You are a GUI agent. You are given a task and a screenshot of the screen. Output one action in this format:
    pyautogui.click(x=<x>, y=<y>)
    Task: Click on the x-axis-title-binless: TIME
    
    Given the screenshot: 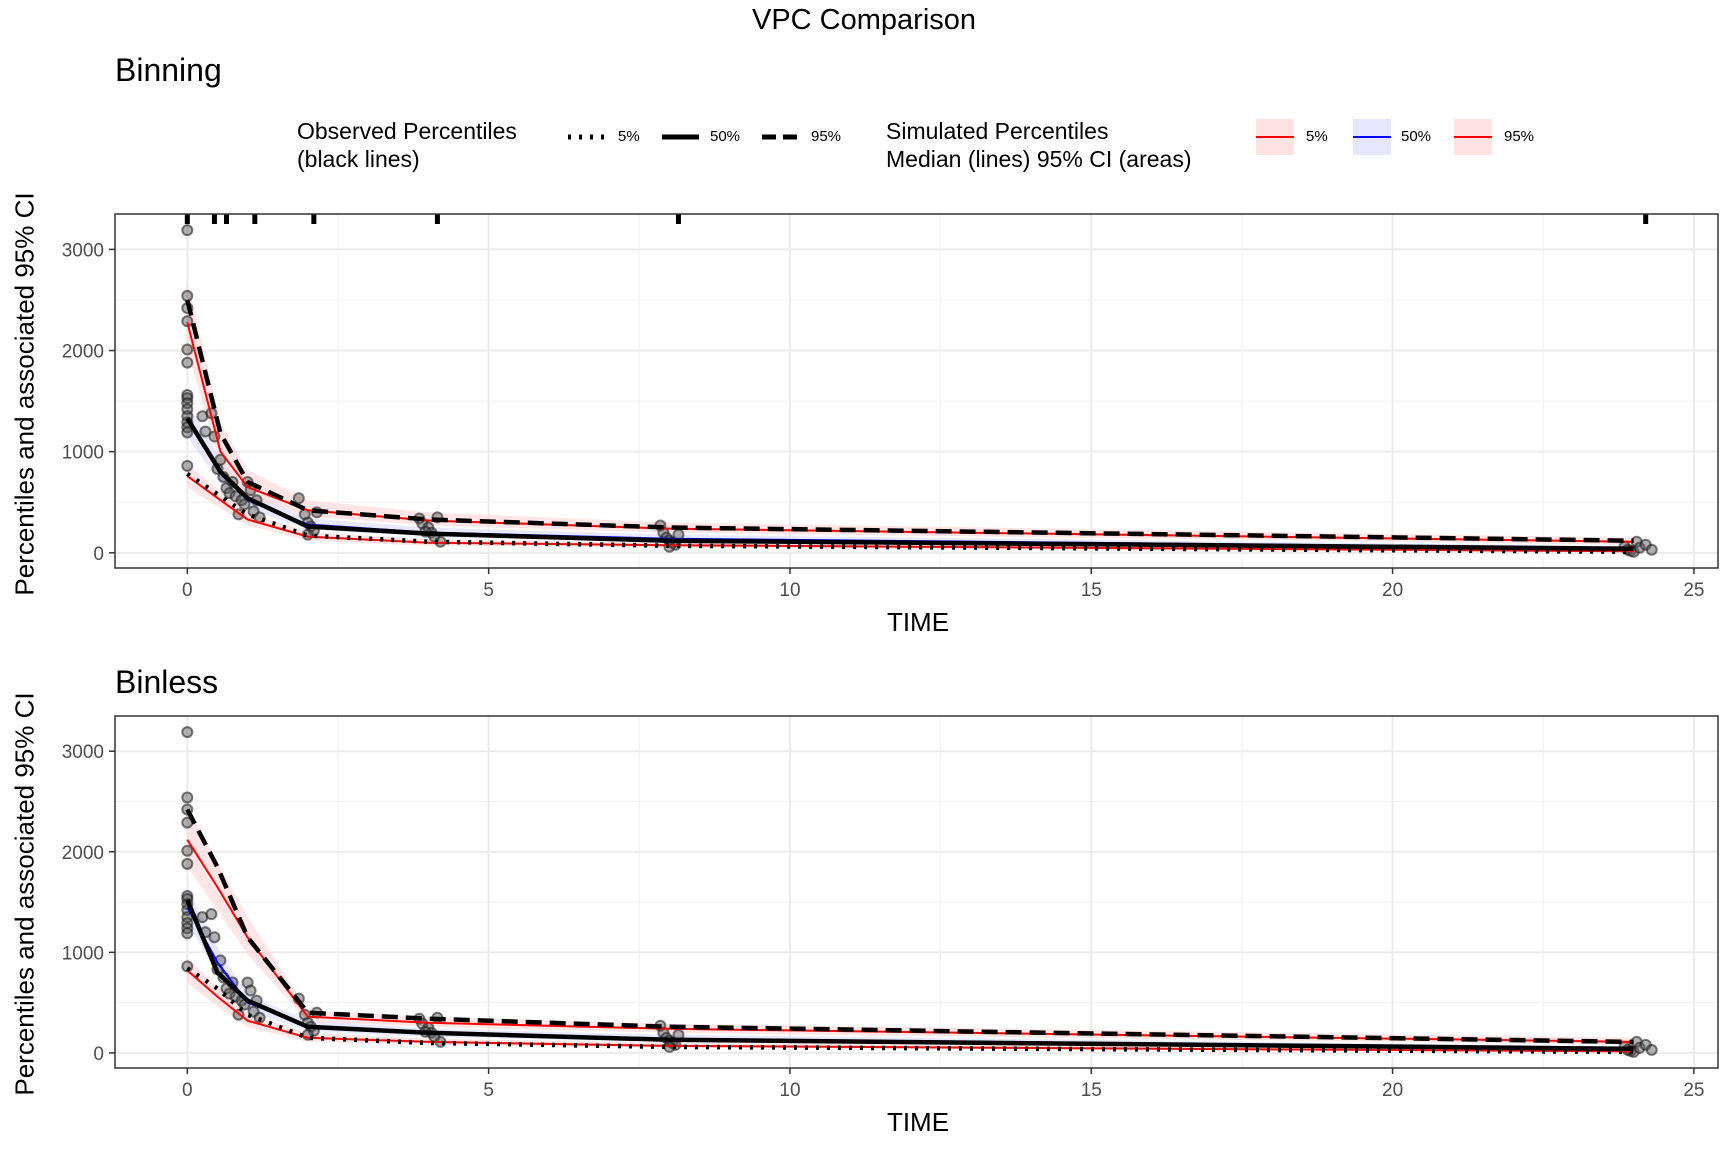 What is the action you would take?
    pyautogui.click(x=918, y=1122)
    